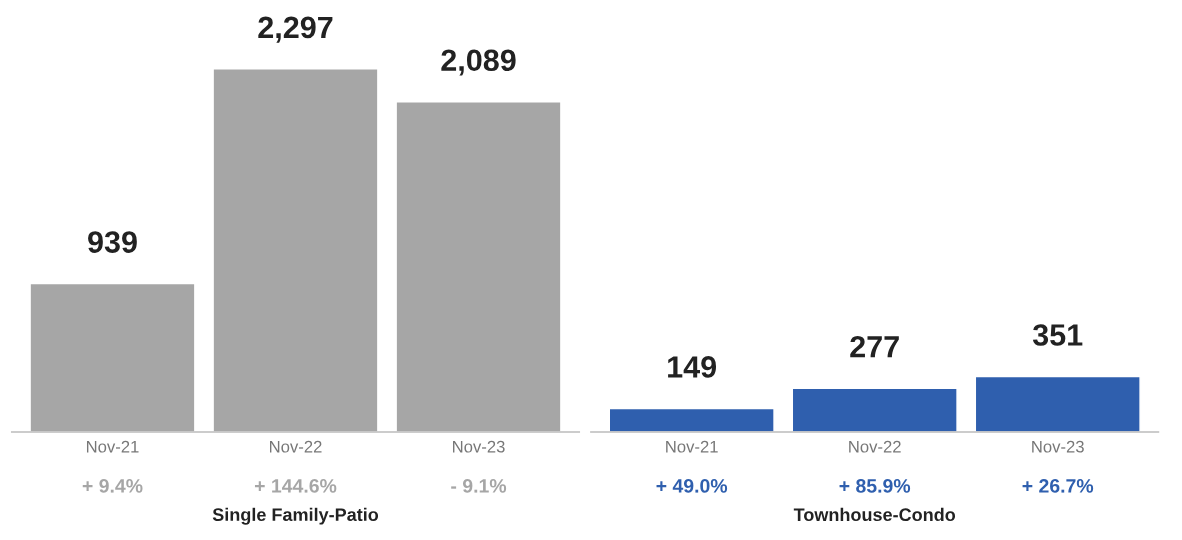 The height and width of the screenshot is (540, 1182). I want to click on text: + 9.4%, so click(112, 486).